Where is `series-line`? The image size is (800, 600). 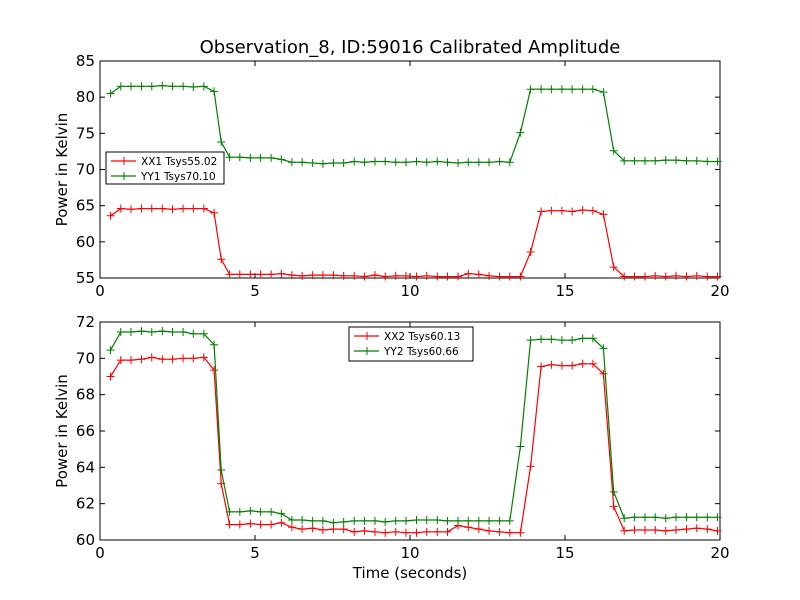 series-line is located at coordinates (414, 242).